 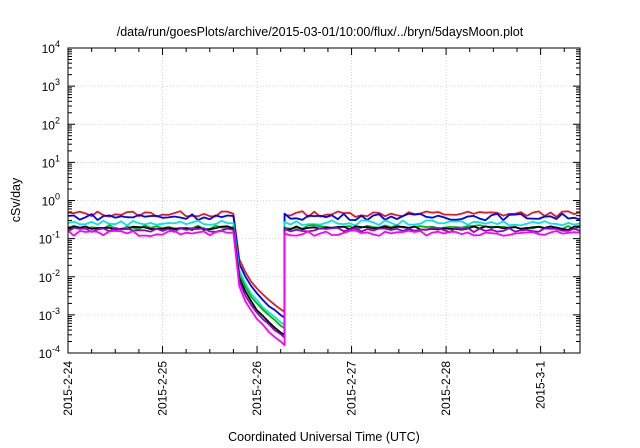 I want to click on x-tick-label: 2015-2-28, so click(x=446, y=388).